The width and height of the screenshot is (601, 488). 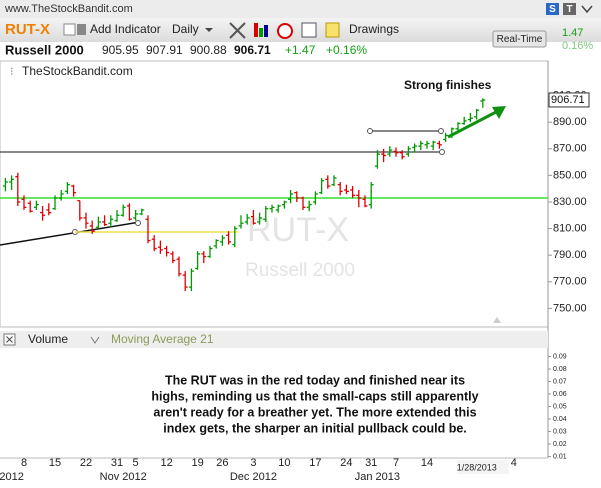 What do you see at coordinates (185, 29) in the screenshot?
I see `period: Daily` at bounding box center [185, 29].